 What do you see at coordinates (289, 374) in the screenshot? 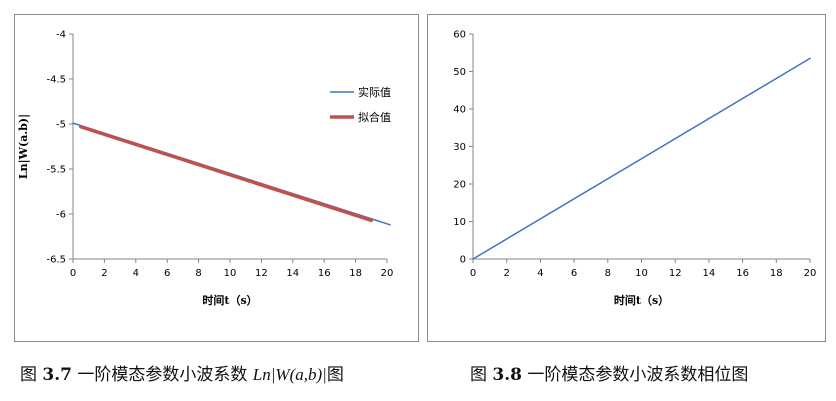
I see `caption-math: Ln|W(a,b)|` at bounding box center [289, 374].